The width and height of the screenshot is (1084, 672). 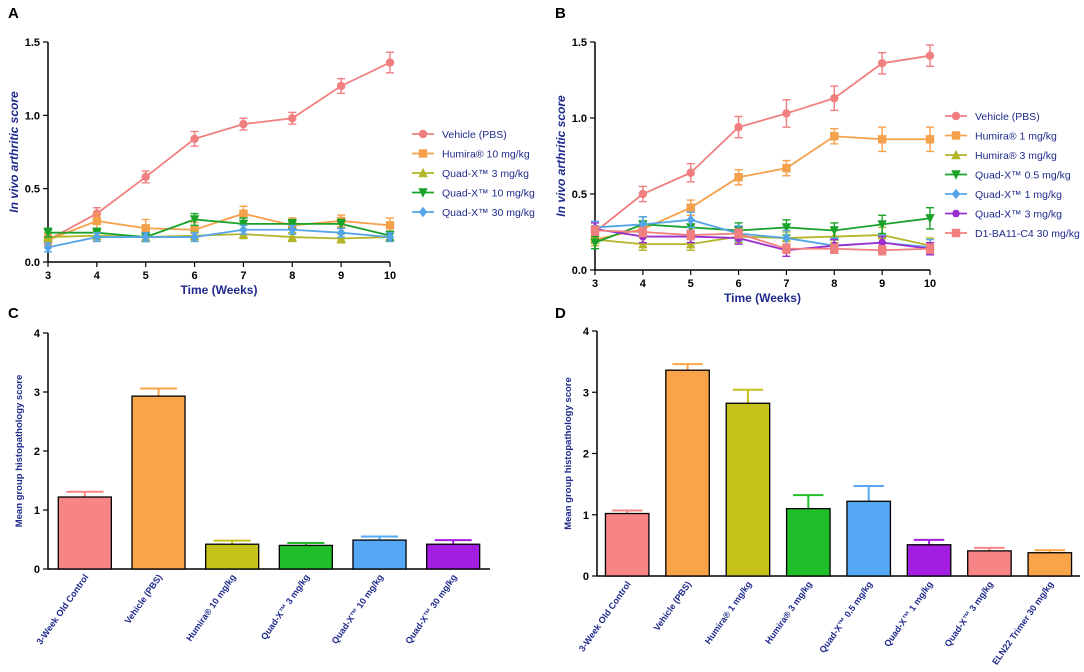 What do you see at coordinates (1008, 176) in the screenshot?
I see `legend-item: Quad-X™ 0.5 mg/kg` at bounding box center [1008, 176].